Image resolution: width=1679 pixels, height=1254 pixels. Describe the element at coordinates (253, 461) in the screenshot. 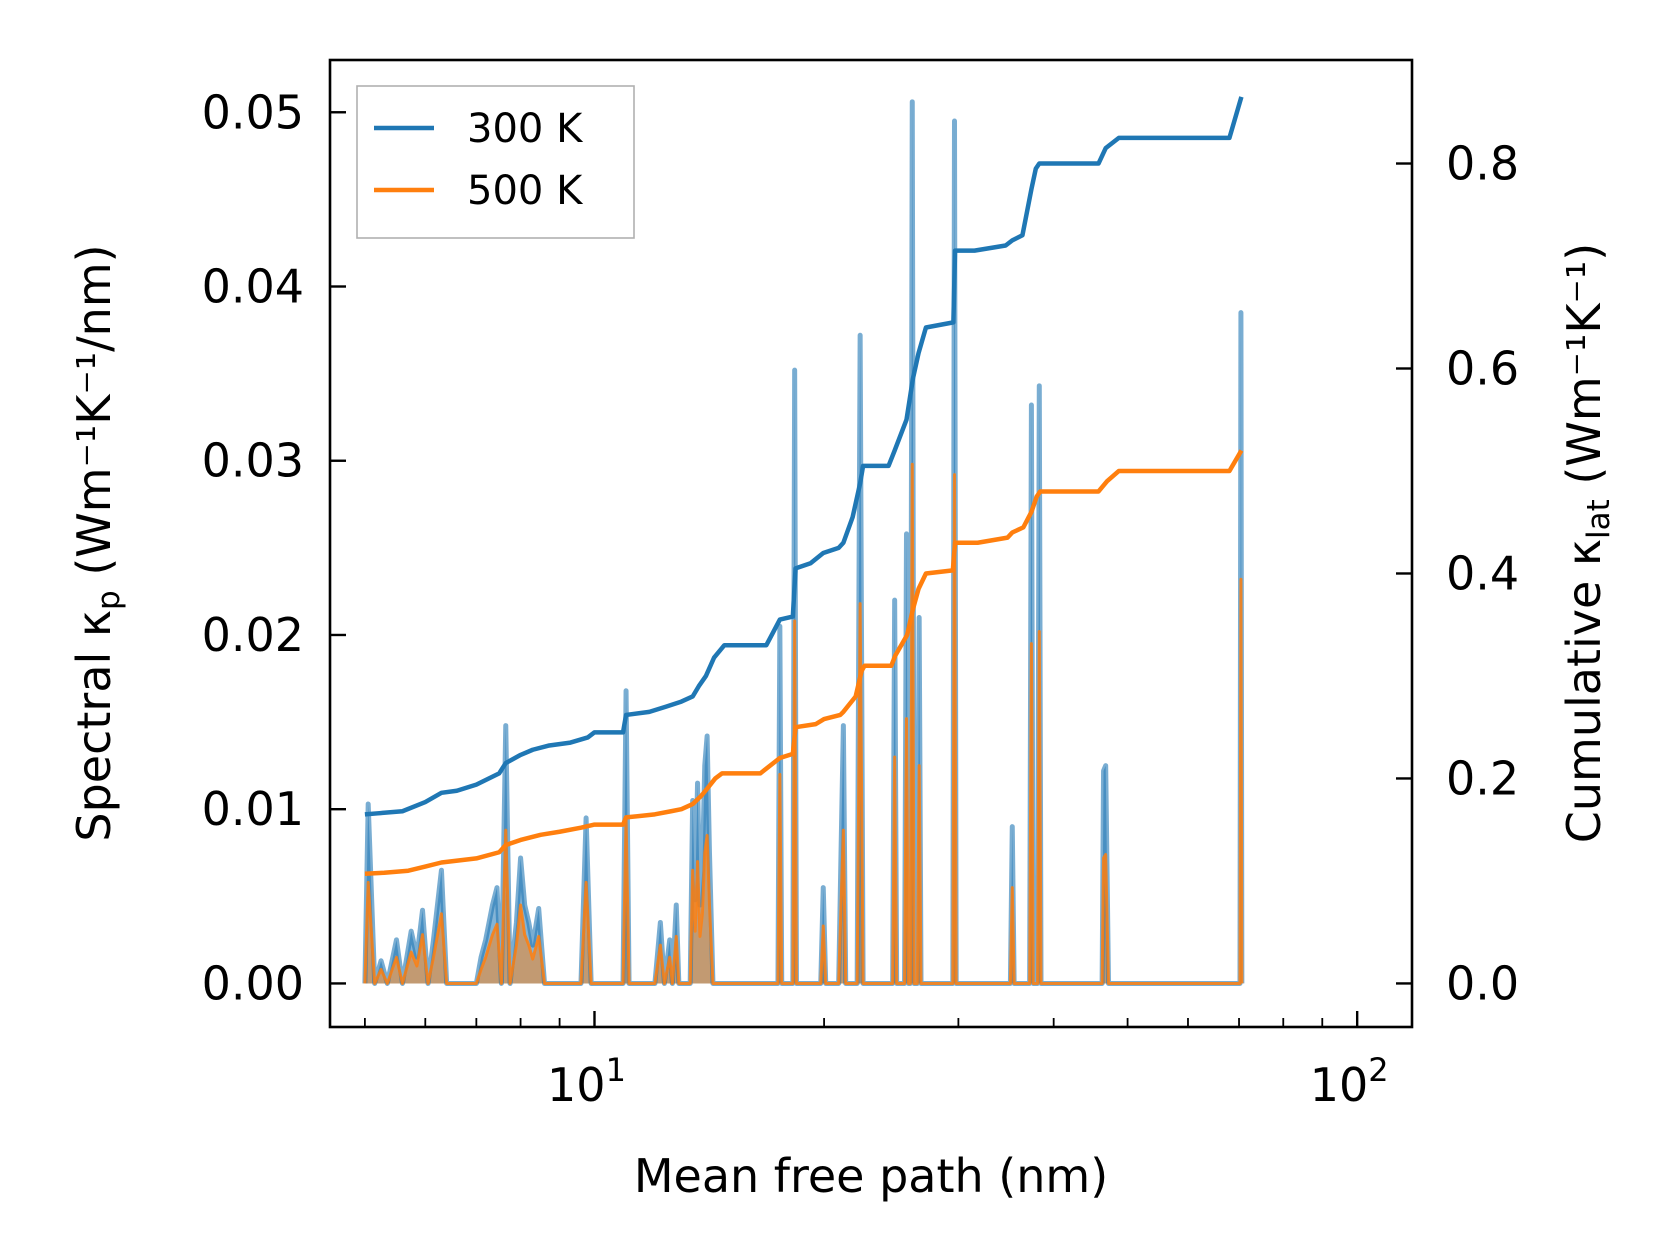

I see `y-left-tick-label: 0.03` at that location.